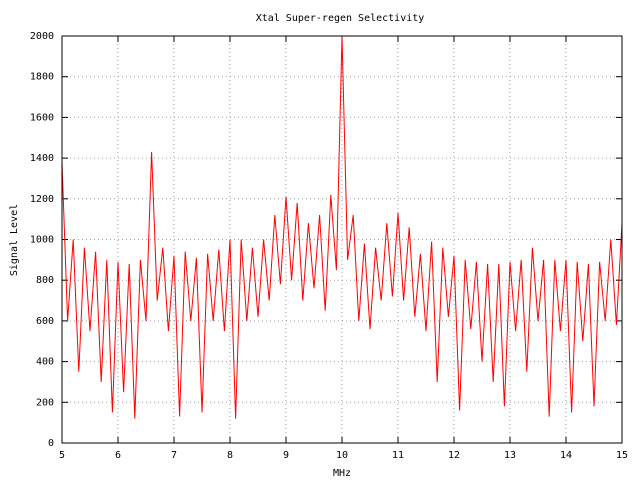 The image size is (640, 480). Describe the element at coordinates (286, 455) in the screenshot. I see `x-tick-label: 9` at that location.